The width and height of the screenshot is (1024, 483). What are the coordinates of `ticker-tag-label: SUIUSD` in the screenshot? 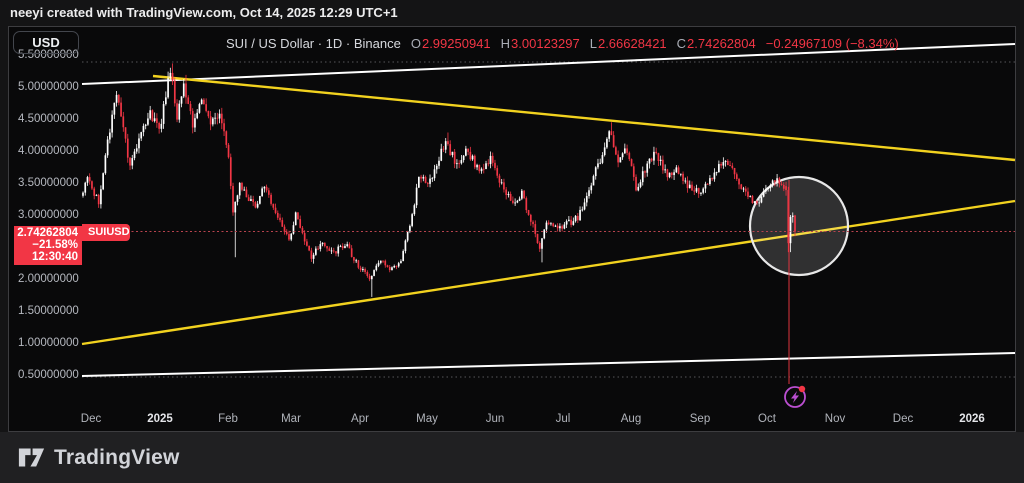 It's located at (106, 233).